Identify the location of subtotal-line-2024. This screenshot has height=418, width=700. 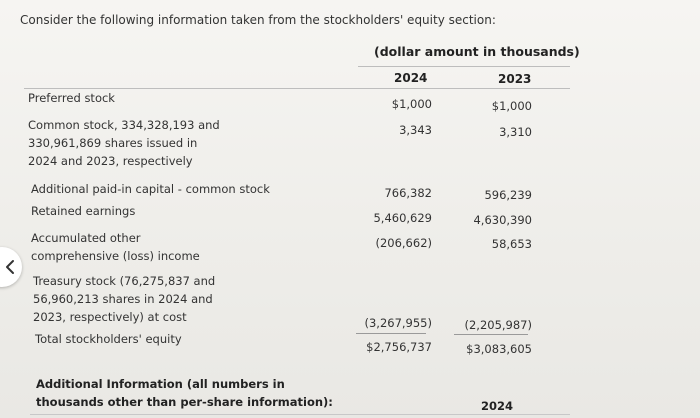
(391, 333).